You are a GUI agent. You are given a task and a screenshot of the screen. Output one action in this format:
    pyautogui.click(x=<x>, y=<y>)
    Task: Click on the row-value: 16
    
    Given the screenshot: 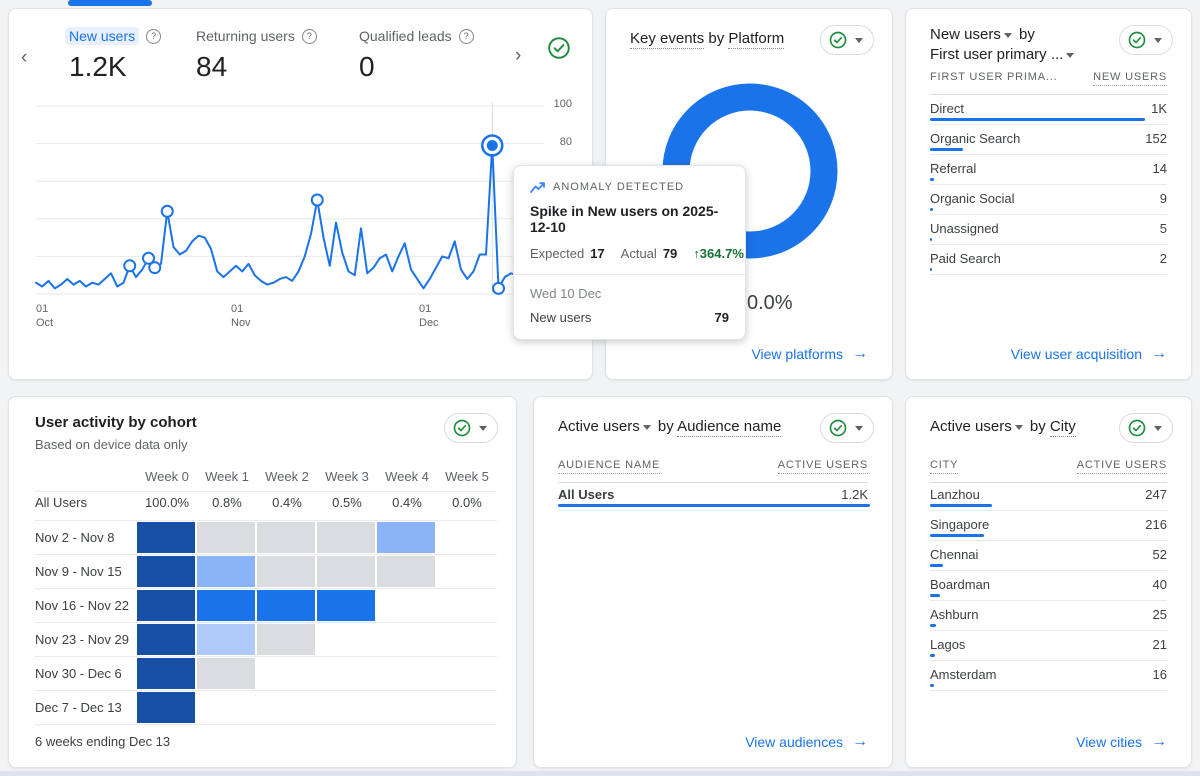 What is the action you would take?
    pyautogui.click(x=1159, y=674)
    